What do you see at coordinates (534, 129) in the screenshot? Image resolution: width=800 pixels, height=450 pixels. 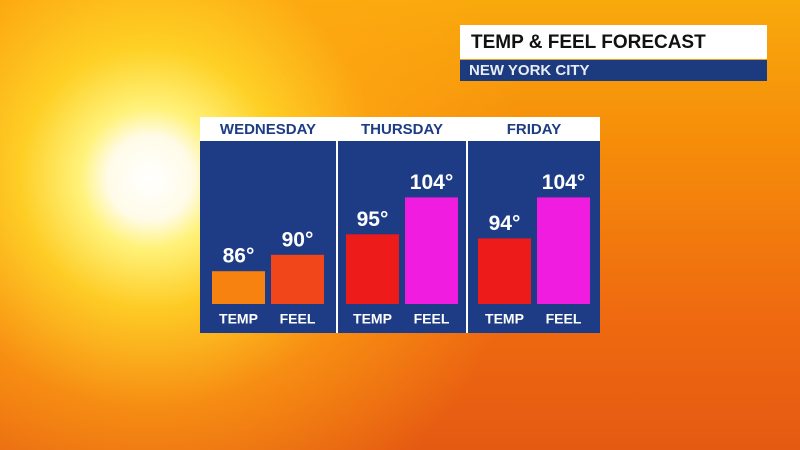 I see `day-label: FRIDAY` at bounding box center [534, 129].